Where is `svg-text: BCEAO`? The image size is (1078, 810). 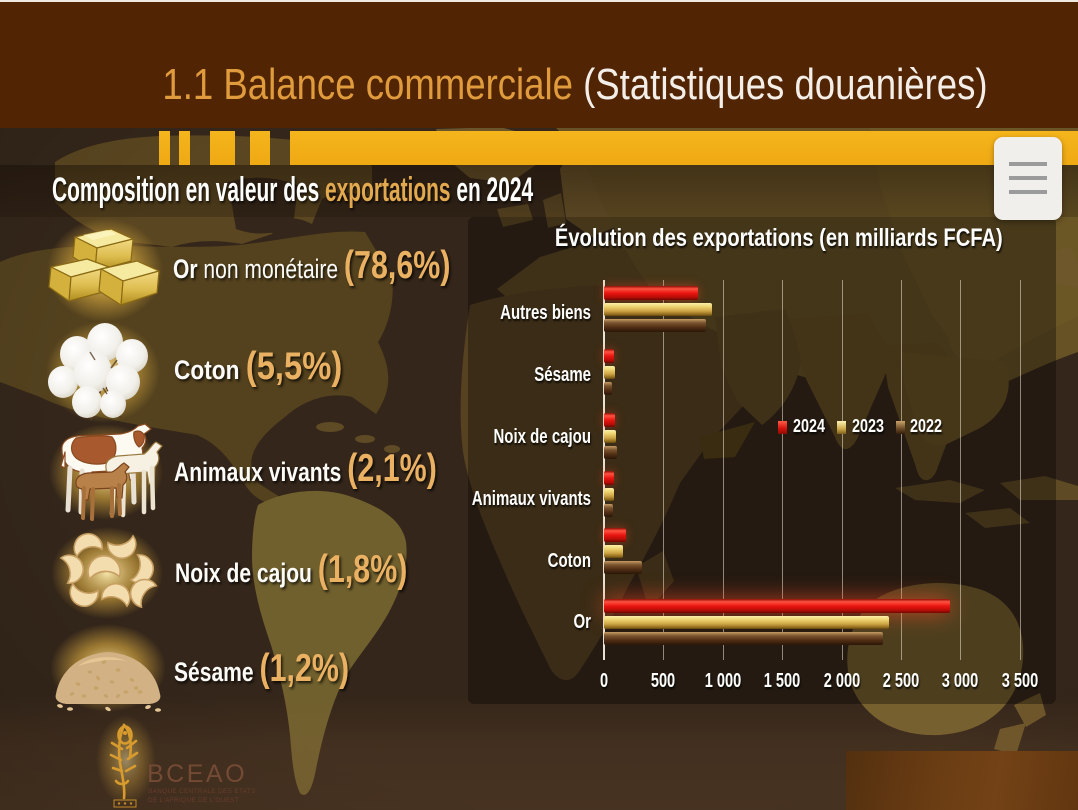
svg-text: BCEAO is located at coordinates (197, 774).